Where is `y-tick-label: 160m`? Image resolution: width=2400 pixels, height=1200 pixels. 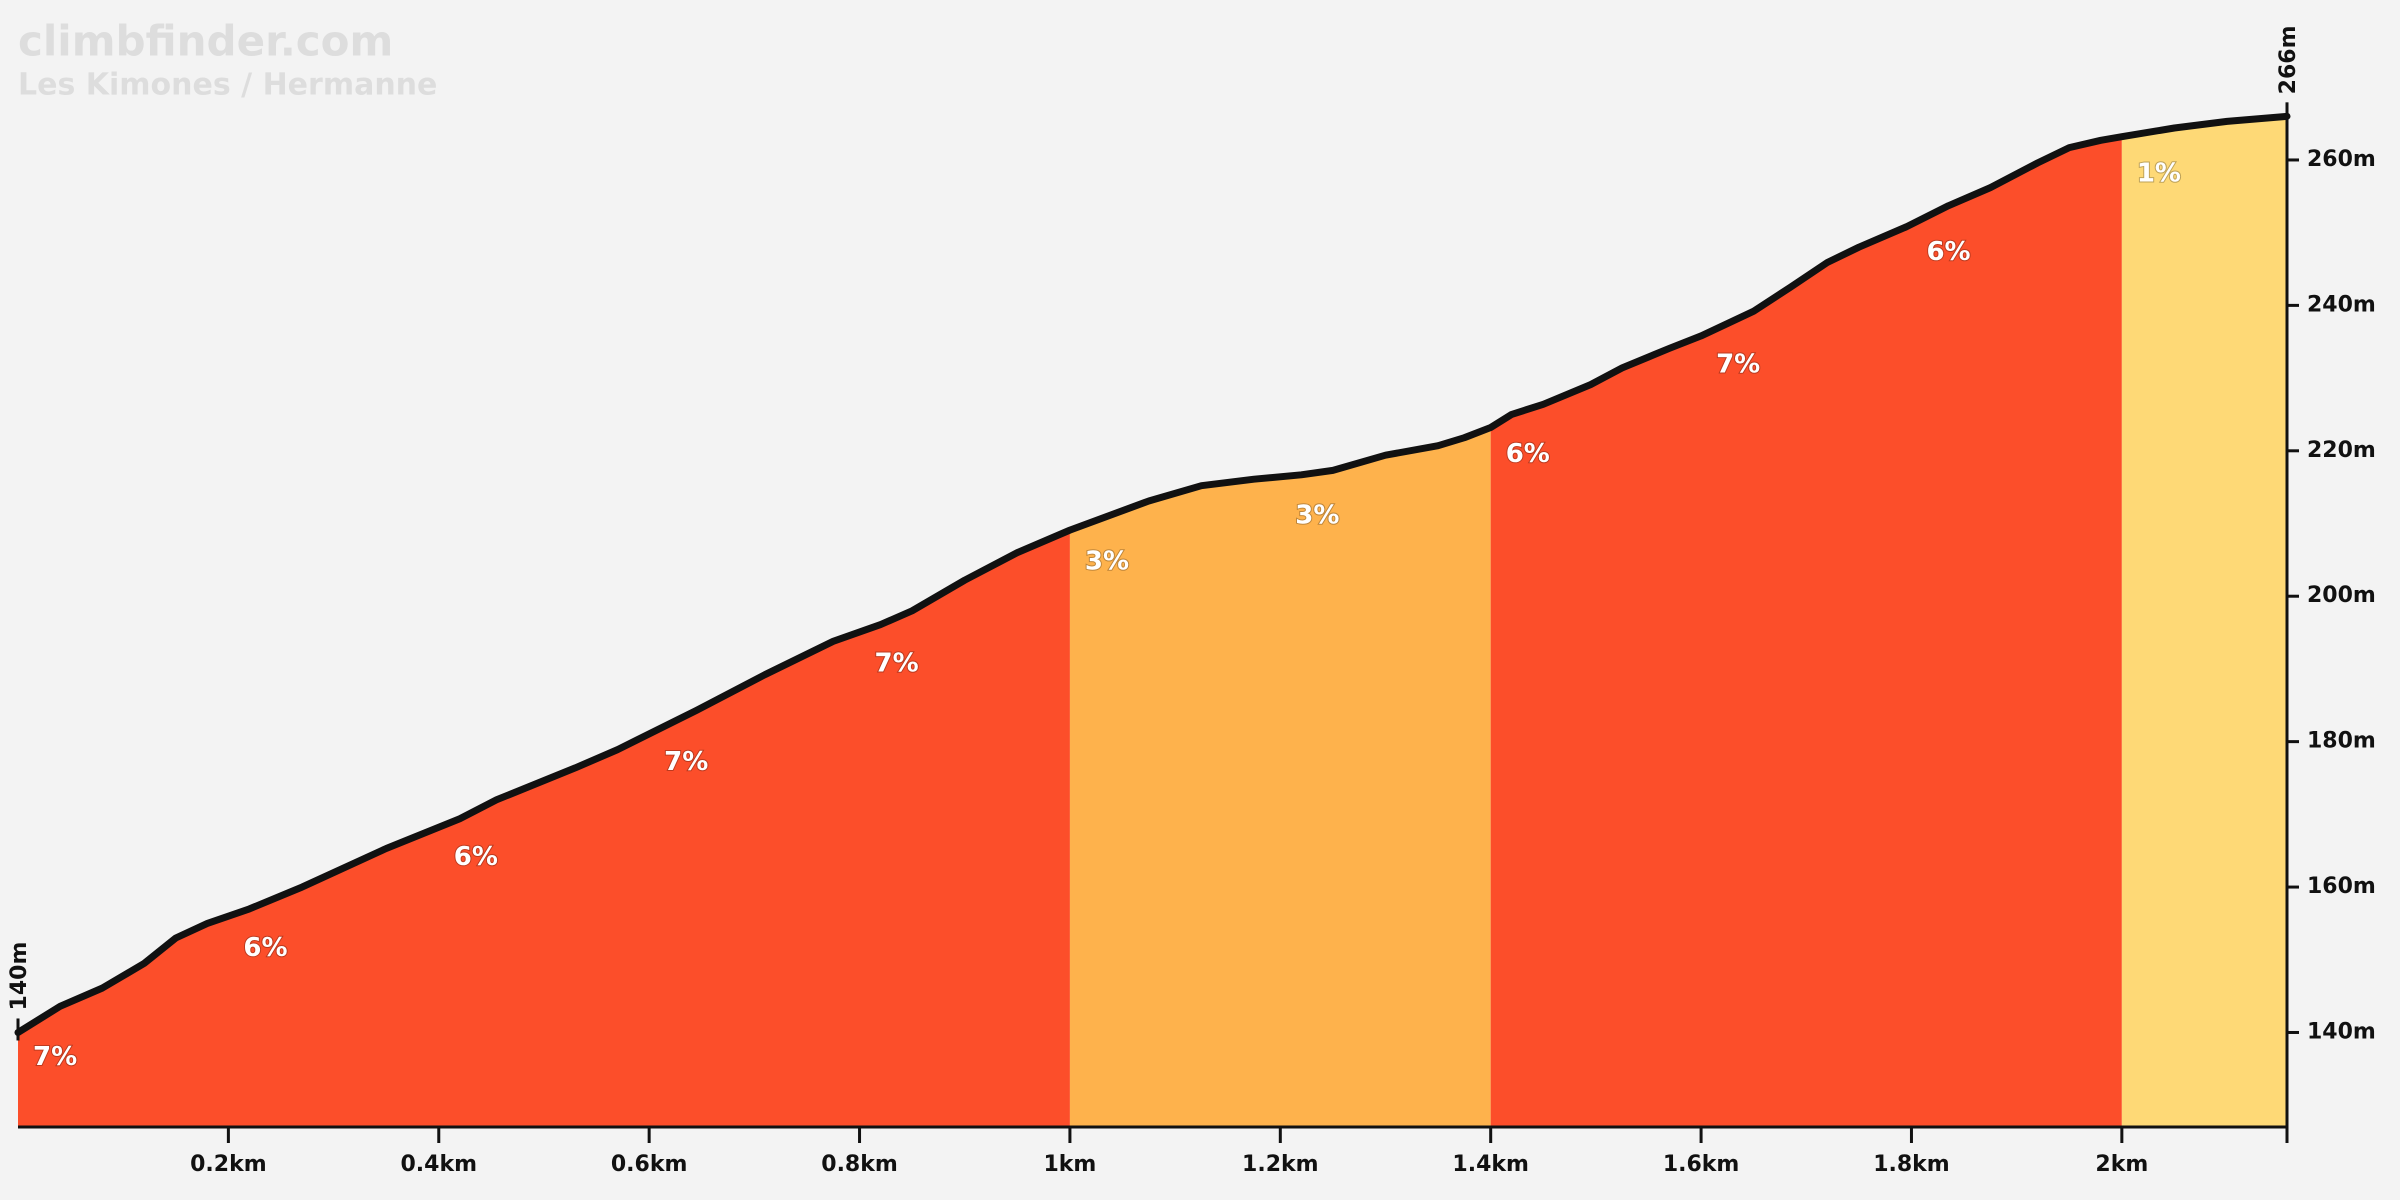 y-tick-label: 160m is located at coordinates (2341, 886).